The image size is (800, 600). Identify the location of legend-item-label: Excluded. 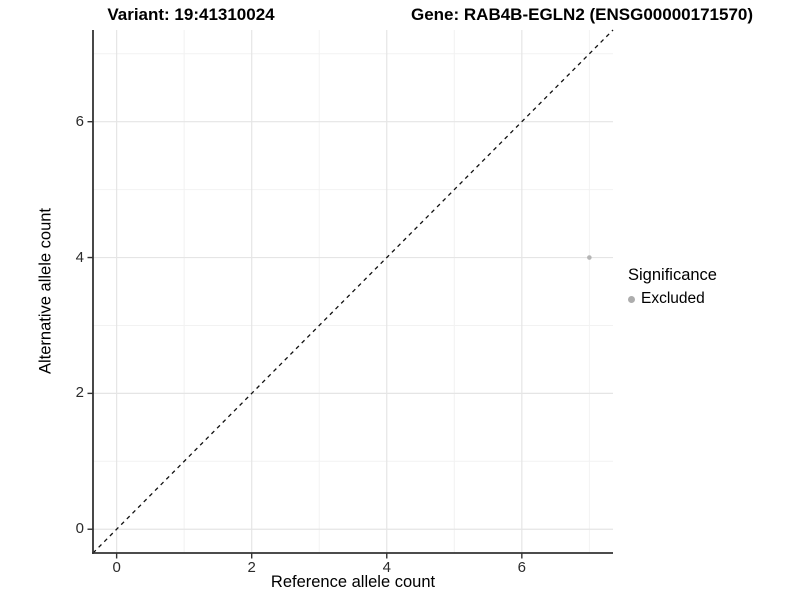
(673, 298).